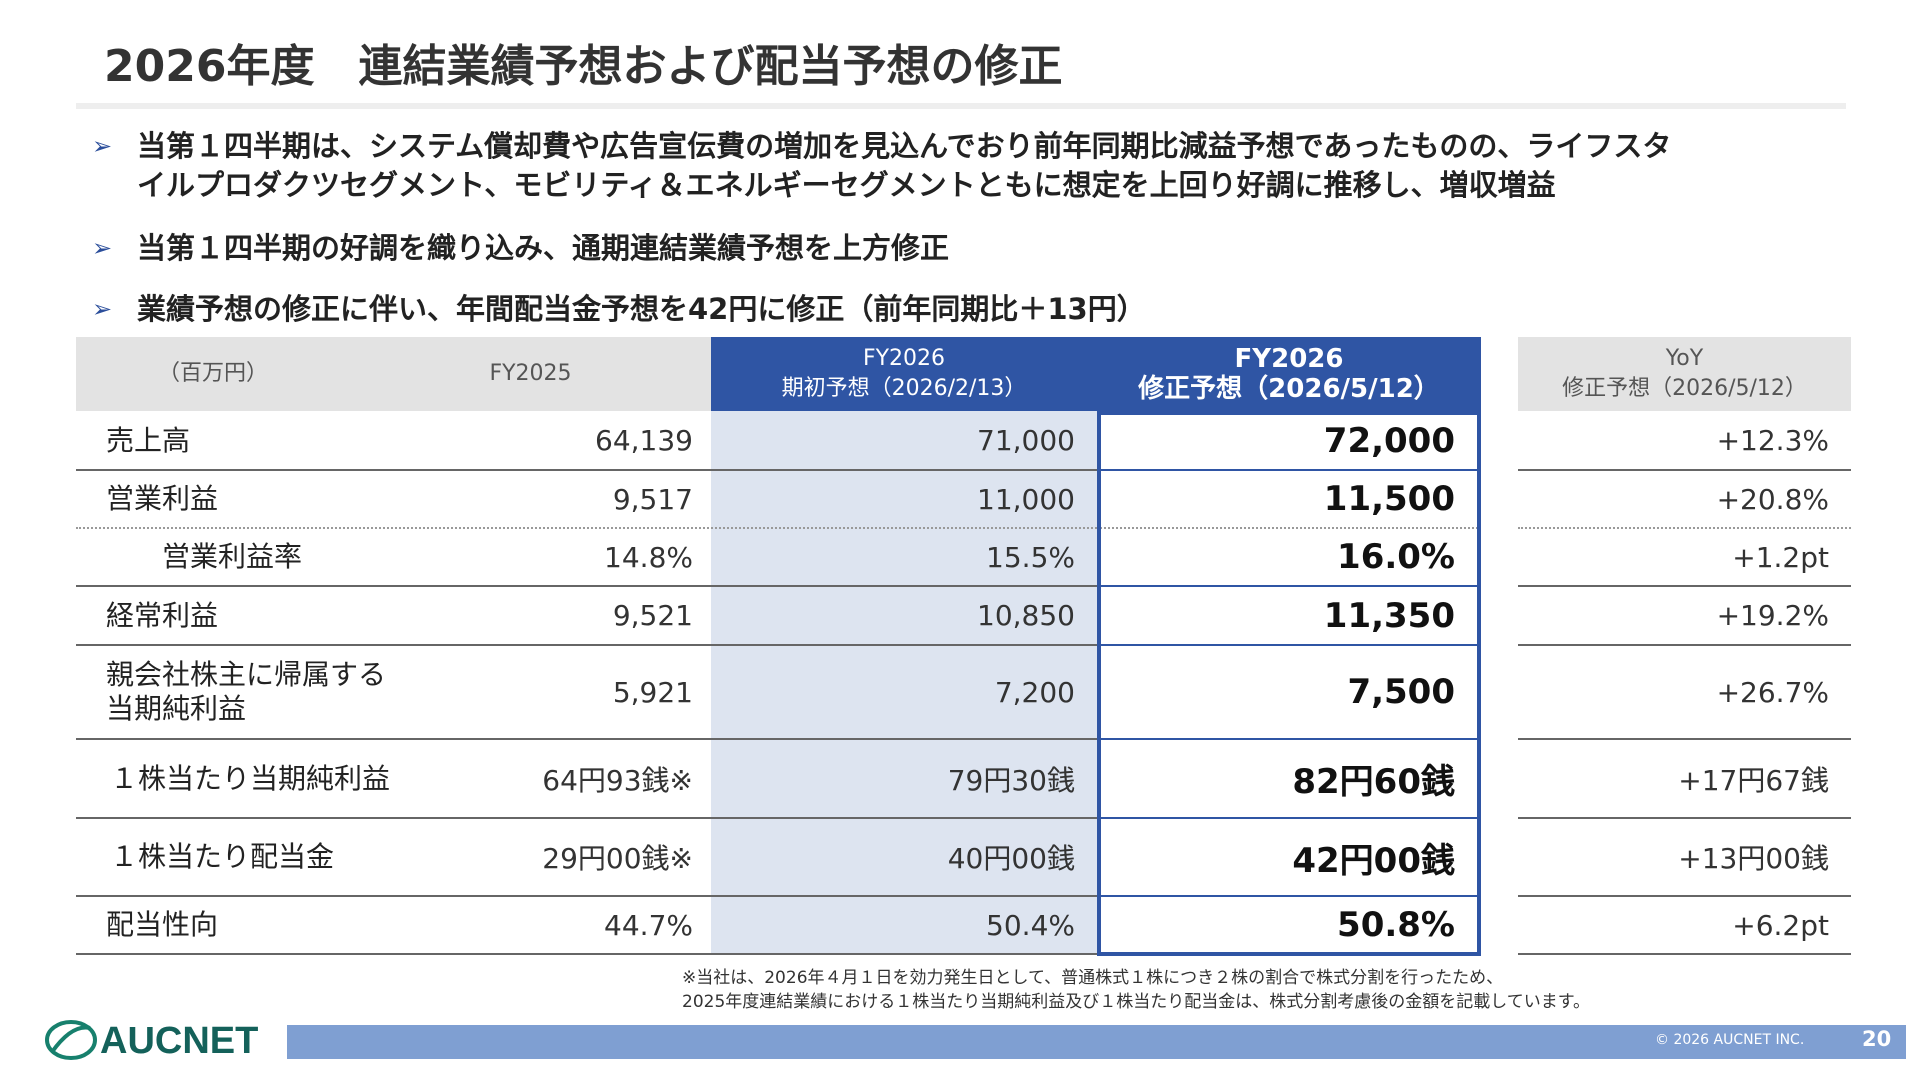  I want to click on row-label: 営業利益, so click(162, 499).